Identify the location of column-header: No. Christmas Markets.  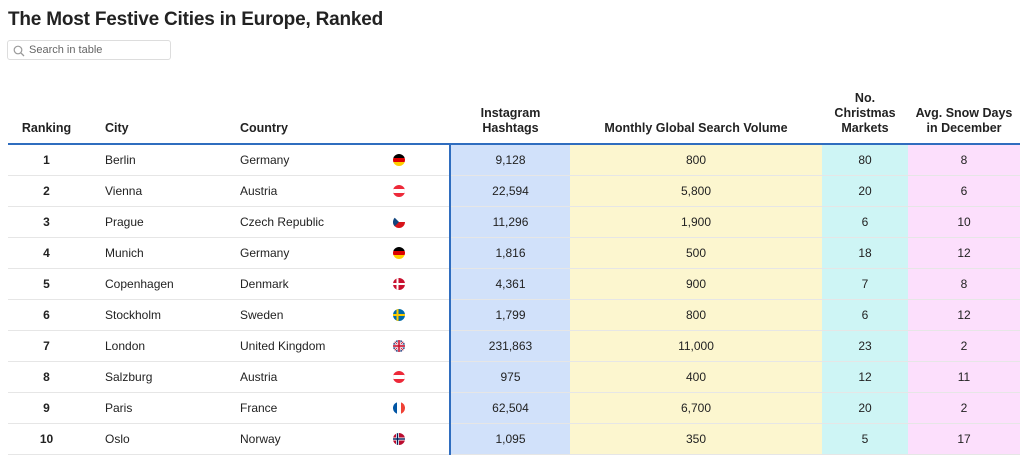
(865, 112).